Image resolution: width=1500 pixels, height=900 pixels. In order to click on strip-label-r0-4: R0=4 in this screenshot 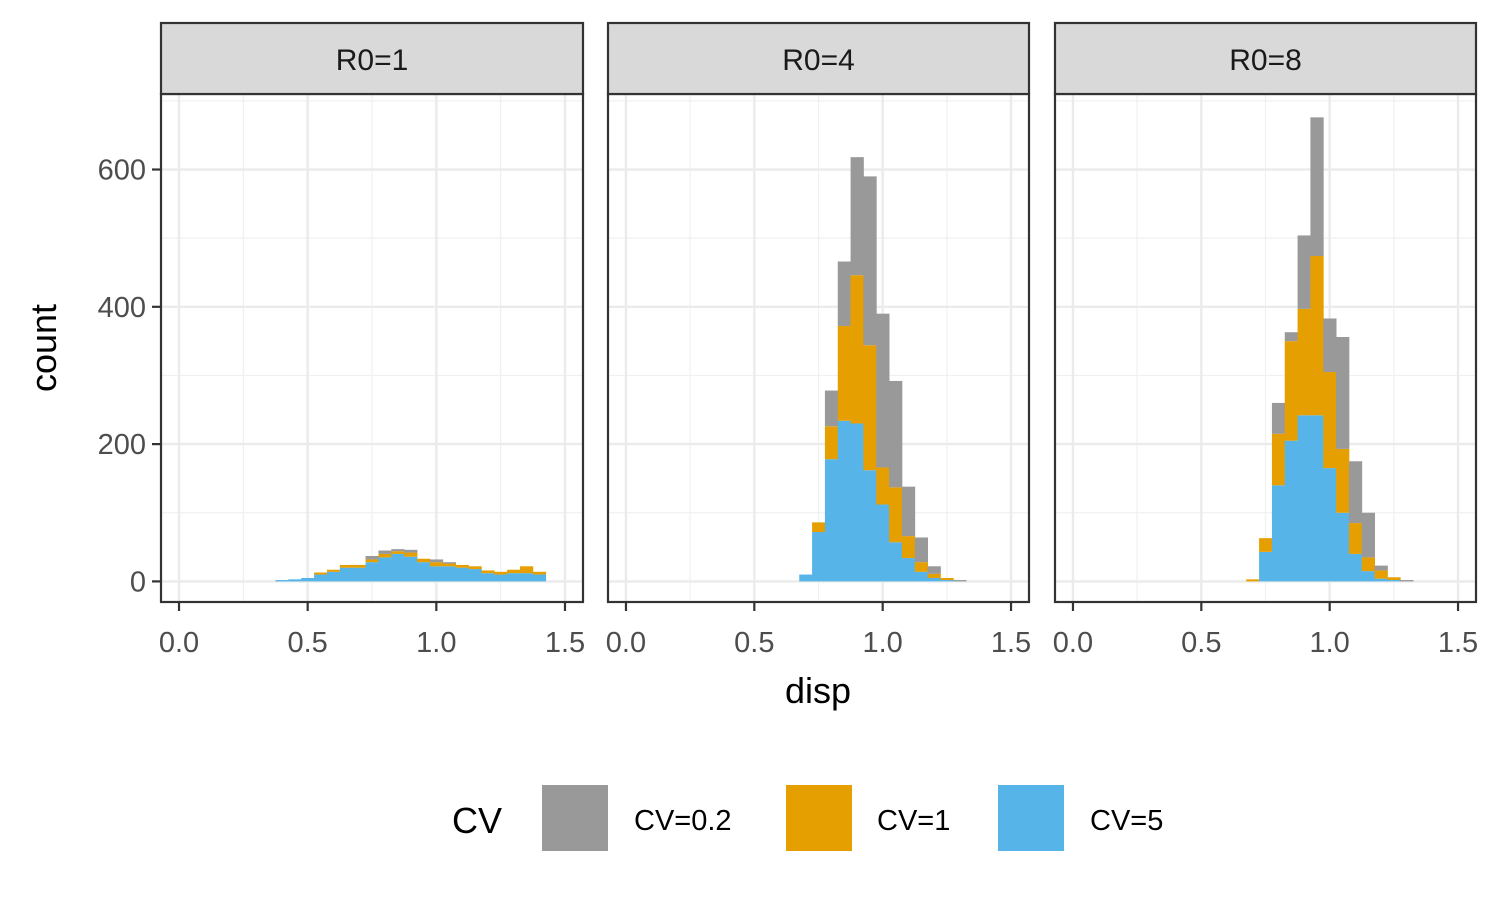, I will do `click(818, 60)`.